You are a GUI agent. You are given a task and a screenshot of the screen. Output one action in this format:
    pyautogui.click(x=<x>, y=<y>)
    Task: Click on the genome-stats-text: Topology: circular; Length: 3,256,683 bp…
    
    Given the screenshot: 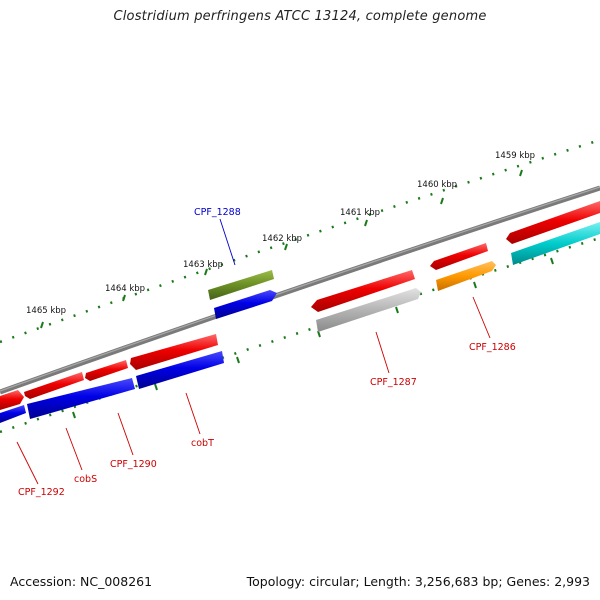 What is the action you would take?
    pyautogui.click(x=418, y=581)
    